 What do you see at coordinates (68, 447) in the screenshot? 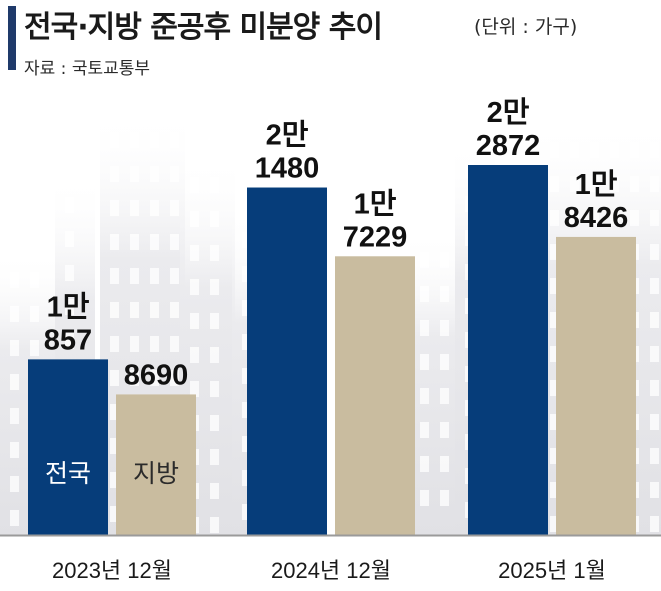
I see `bar-전국-0` at bounding box center [68, 447].